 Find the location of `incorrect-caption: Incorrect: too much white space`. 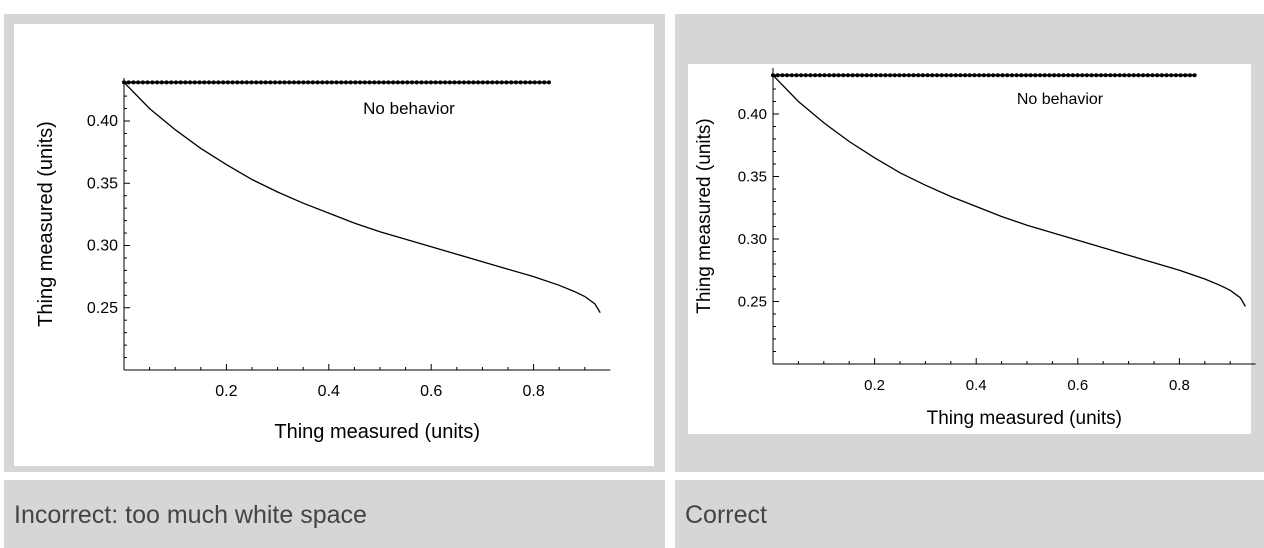

incorrect-caption: Incorrect: too much white space is located at coordinates (190, 515).